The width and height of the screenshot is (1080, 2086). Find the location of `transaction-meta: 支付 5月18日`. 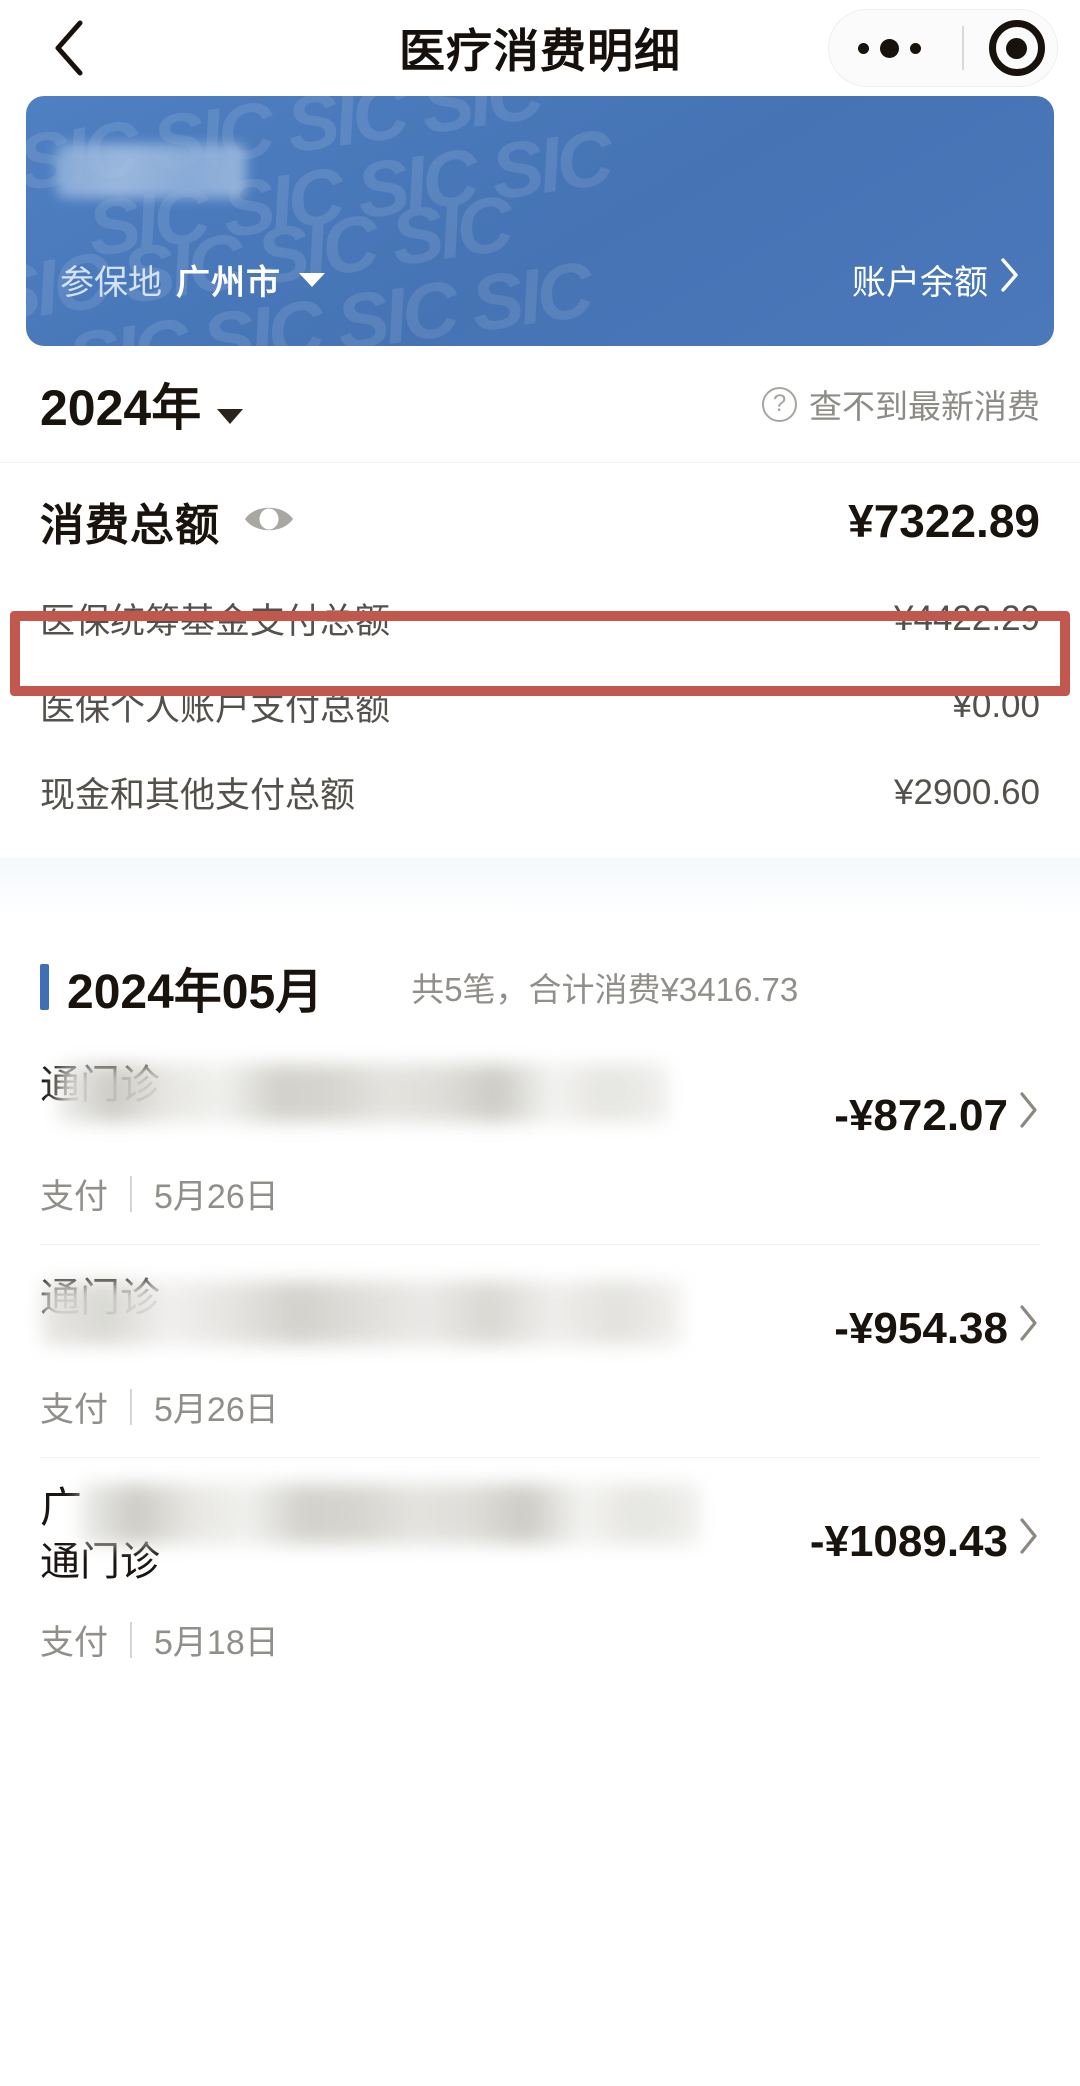

transaction-meta: 支付 5月18日 is located at coordinates (540, 1638).